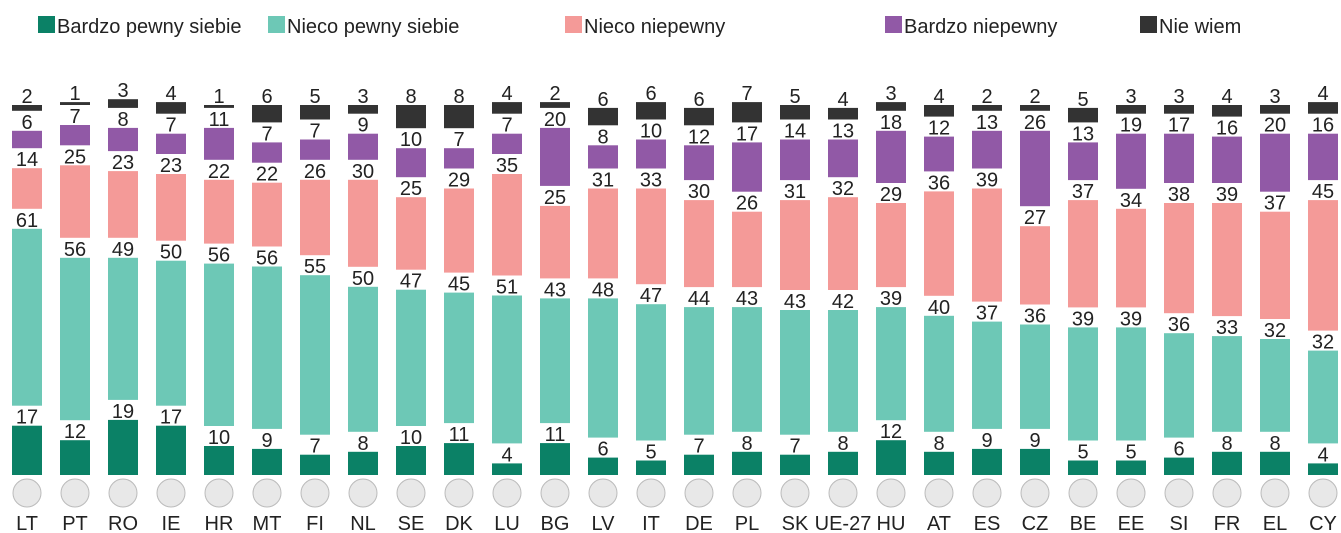 This screenshot has width=1341, height=533. Describe the element at coordinates (939, 523) in the screenshot. I see `x-tick-label: AT` at that location.